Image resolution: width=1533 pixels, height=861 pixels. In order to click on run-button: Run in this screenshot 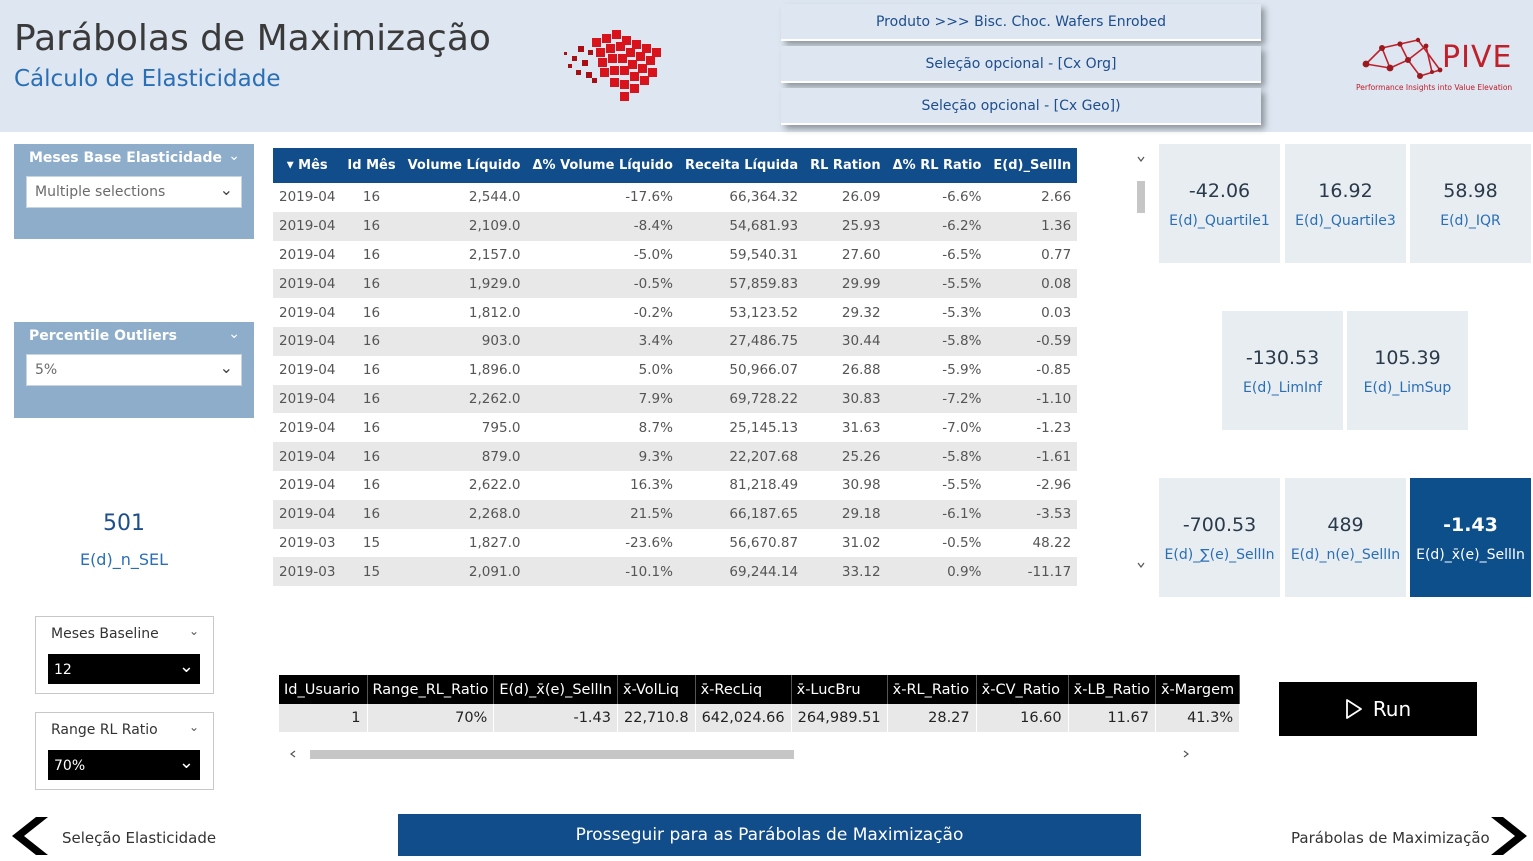, I will do `click(1378, 709)`.